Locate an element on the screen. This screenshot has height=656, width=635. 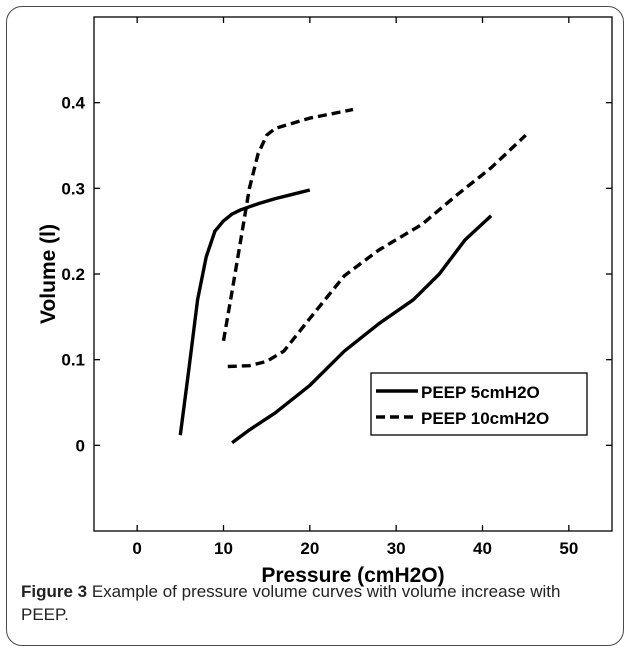
legend-label-peep10: PEEP 10cmH2O is located at coordinates (485, 418).